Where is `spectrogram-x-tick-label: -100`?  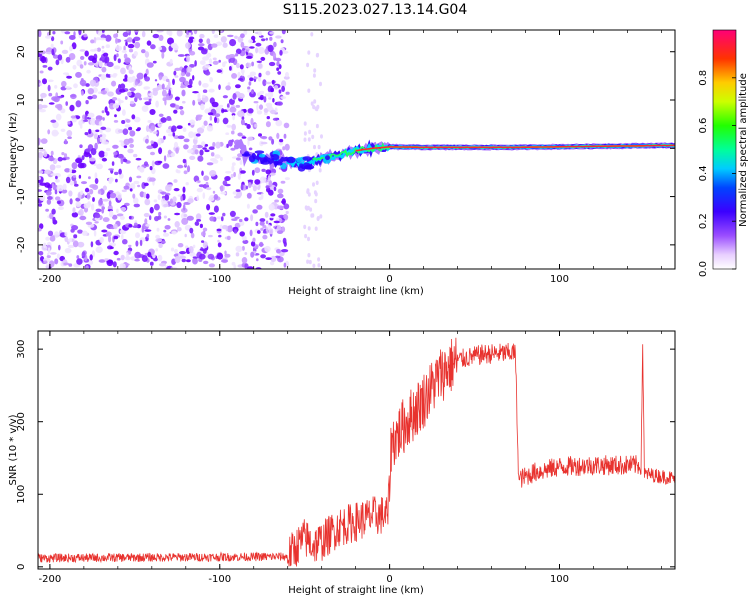
spectrogram-x-tick-label: -100 is located at coordinates (219, 279).